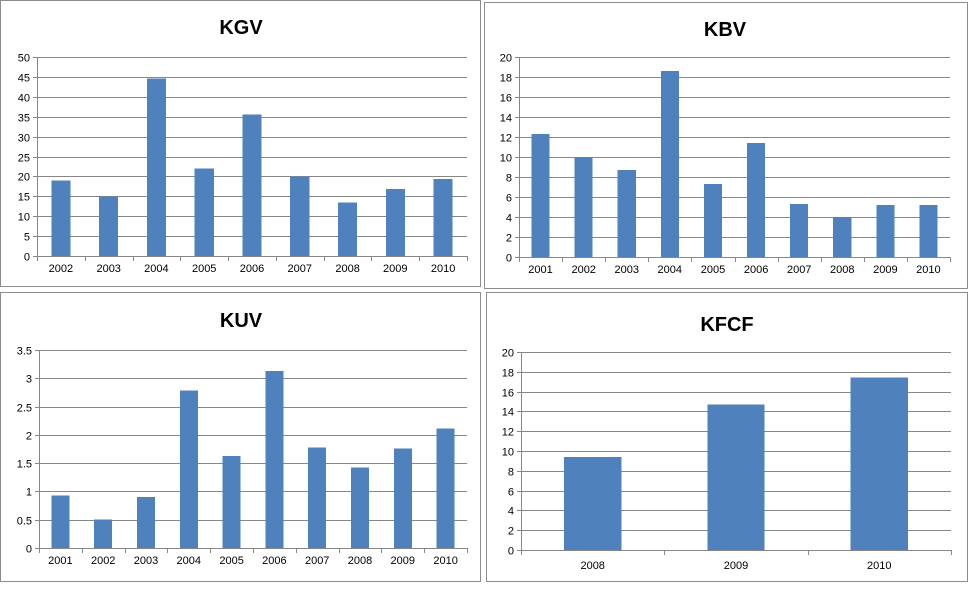  Describe the element at coordinates (509, 199) in the screenshot. I see `kbv-y-tick-label: 6` at that location.